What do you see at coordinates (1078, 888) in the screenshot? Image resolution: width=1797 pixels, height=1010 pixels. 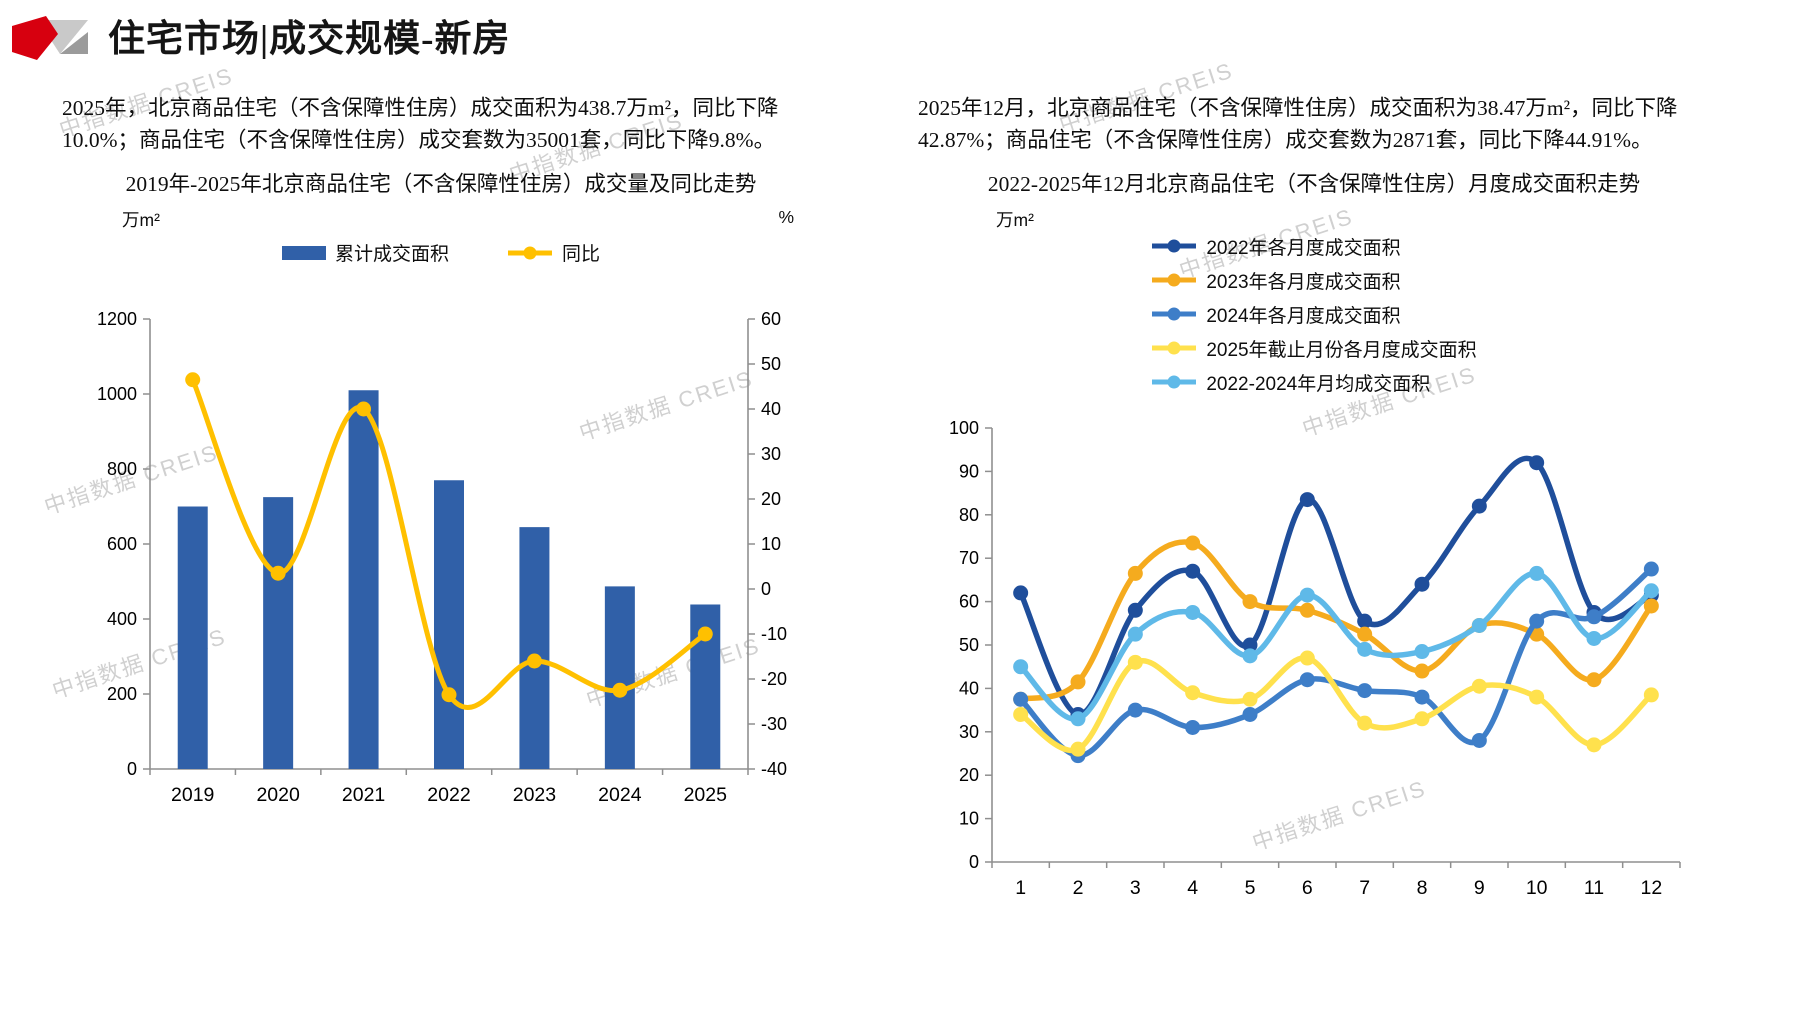 I see `svg-text: 2` at bounding box center [1078, 888].